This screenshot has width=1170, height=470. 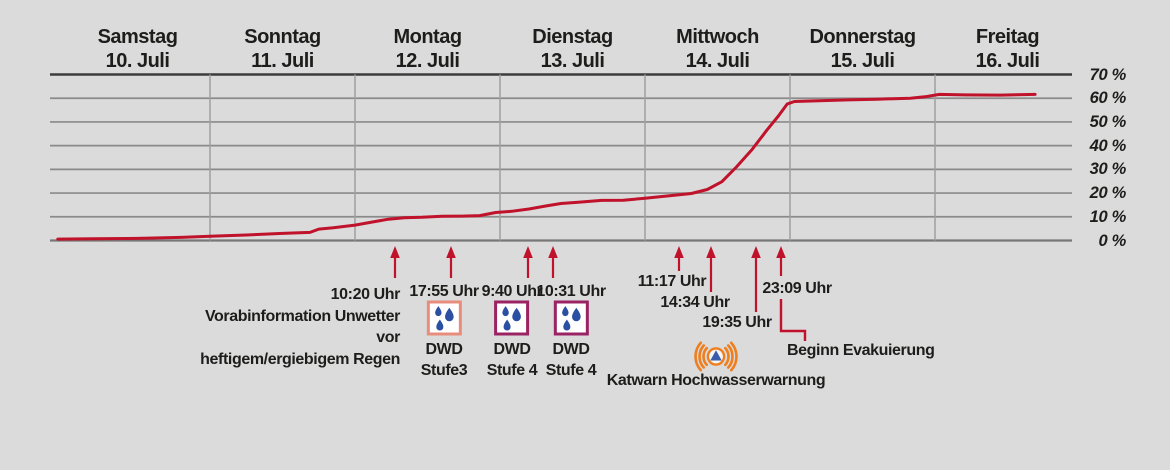 What do you see at coordinates (137, 61) in the screenshot?
I see `day-date: 10. Juli` at bounding box center [137, 61].